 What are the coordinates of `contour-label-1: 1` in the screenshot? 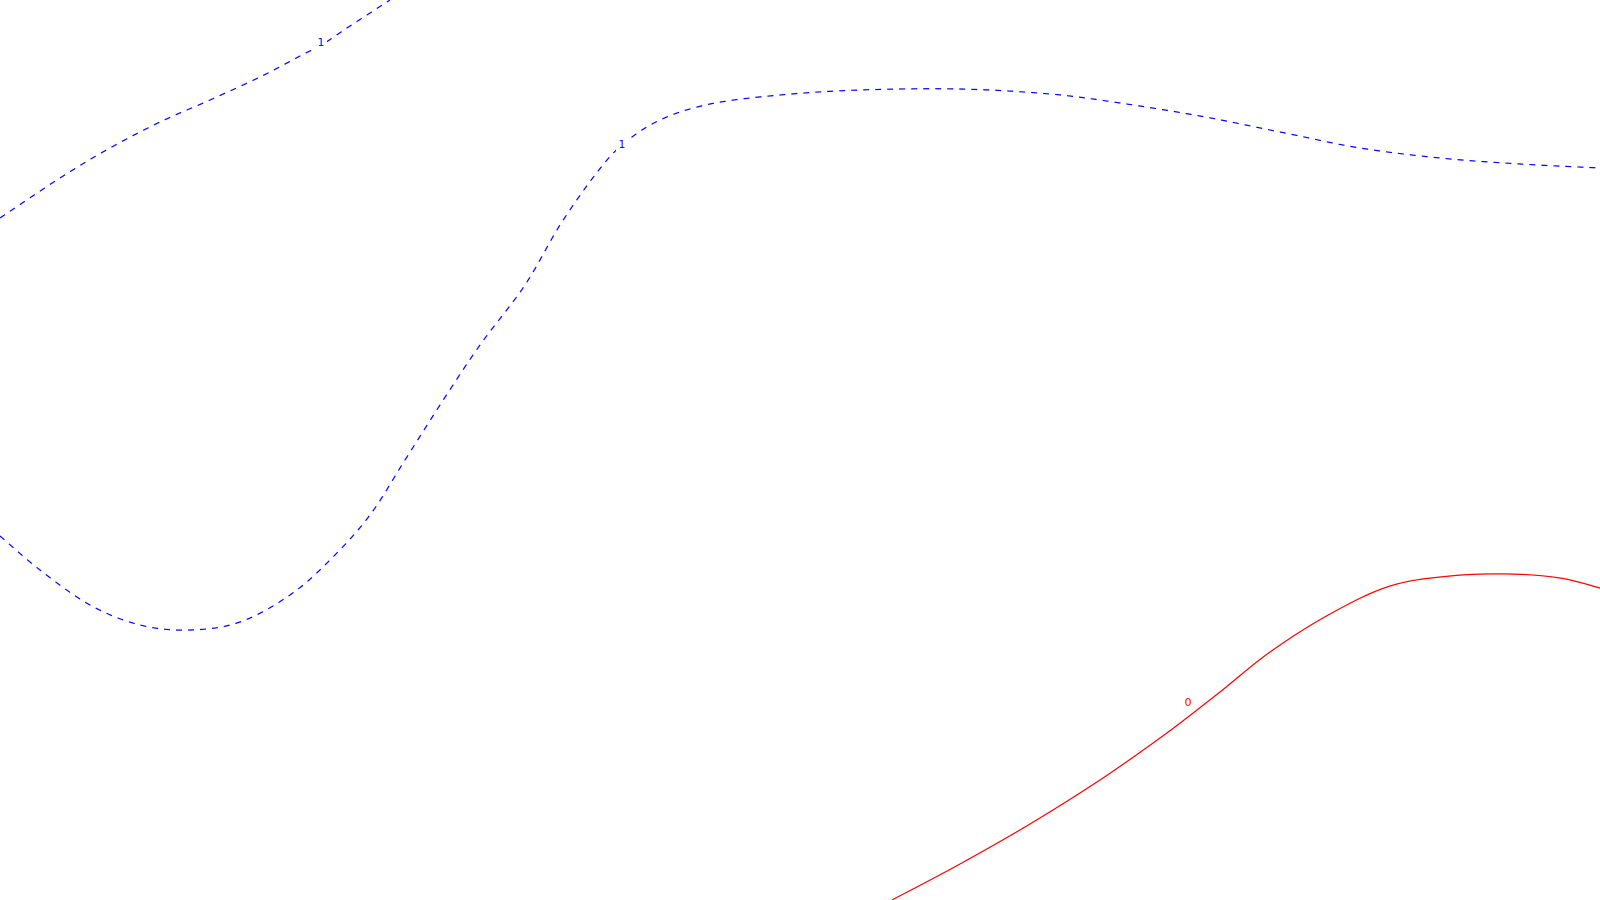 It's located at (622, 144).